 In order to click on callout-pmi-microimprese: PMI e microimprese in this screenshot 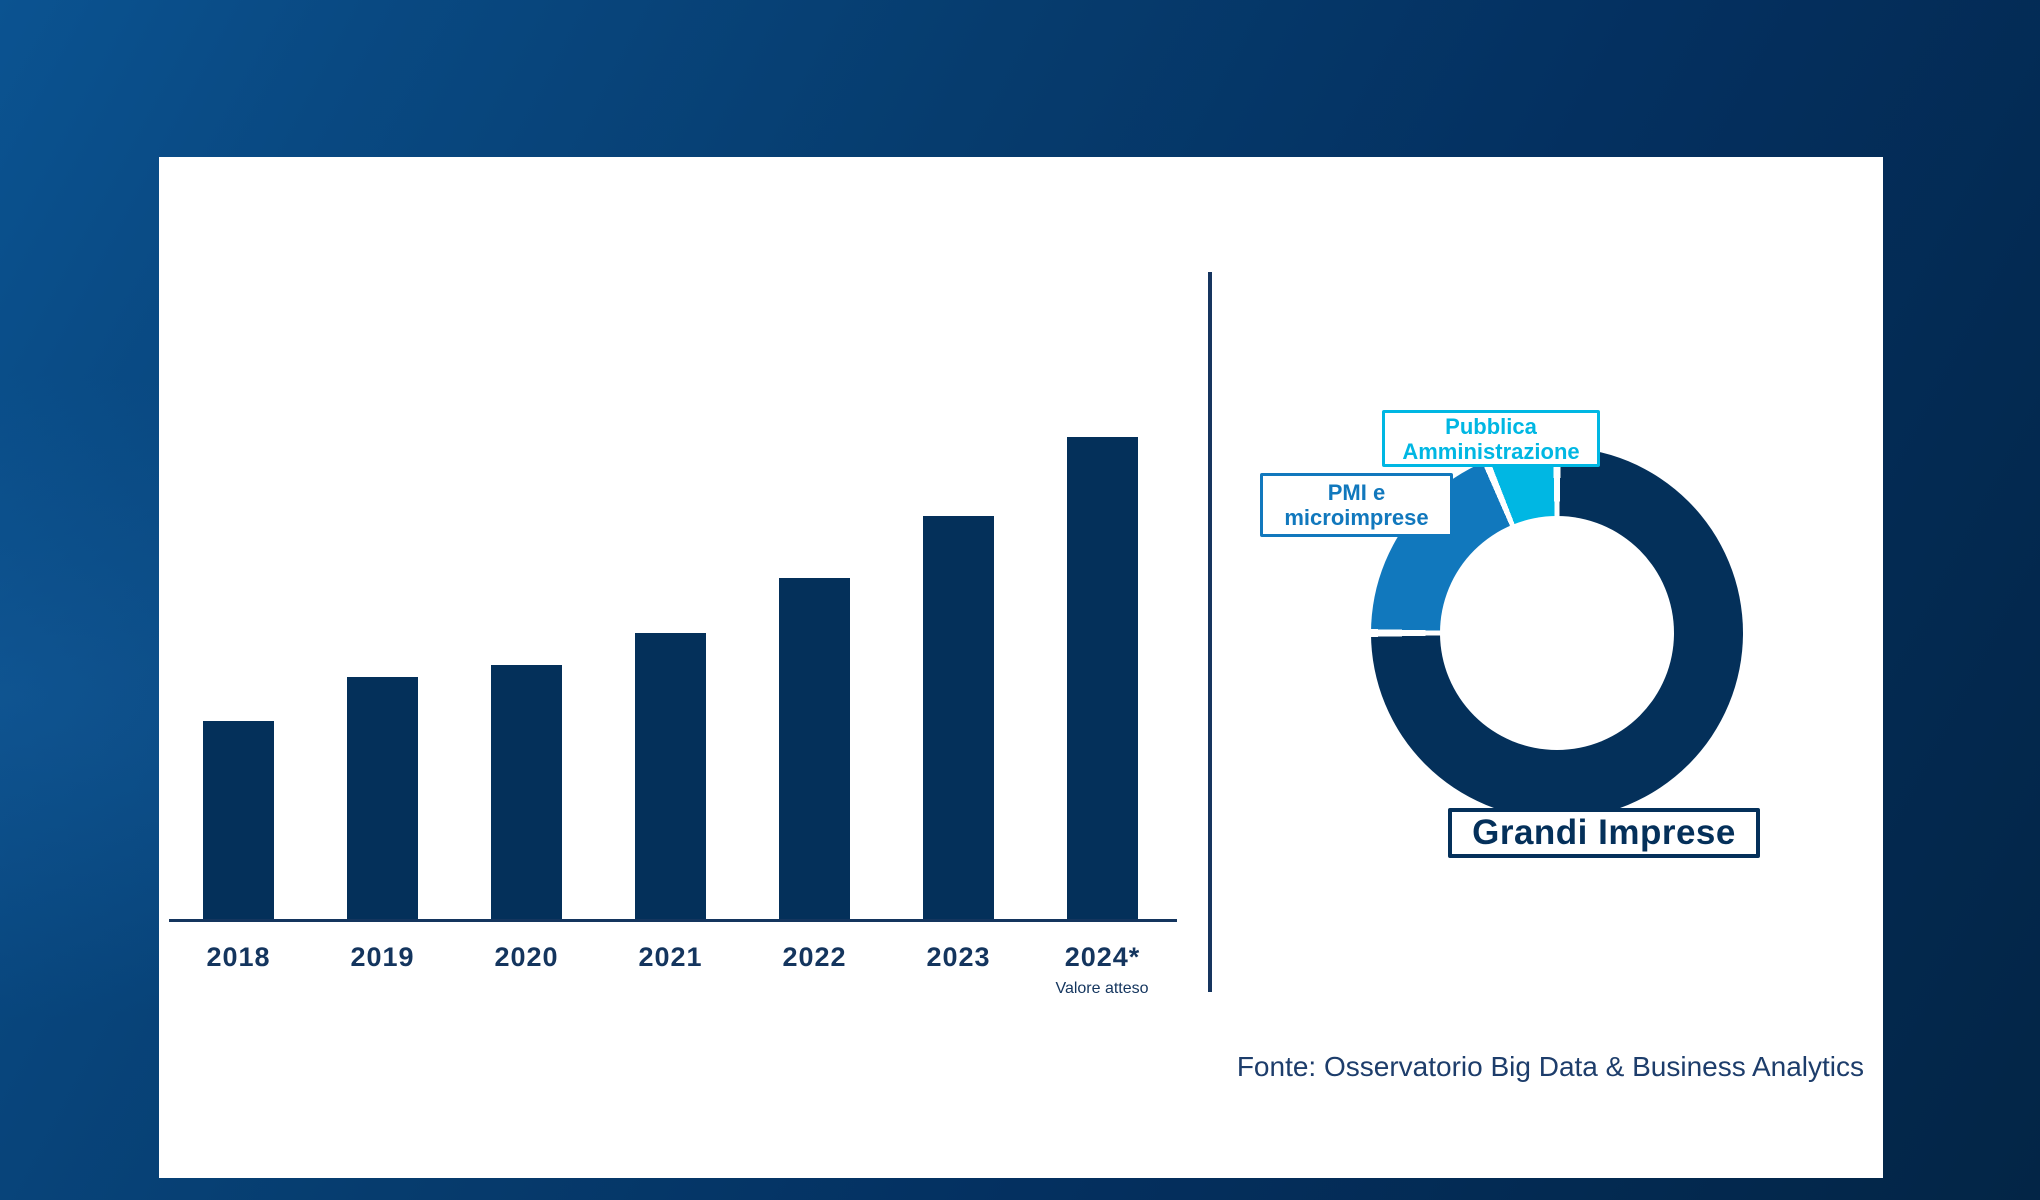, I will do `click(1356, 505)`.